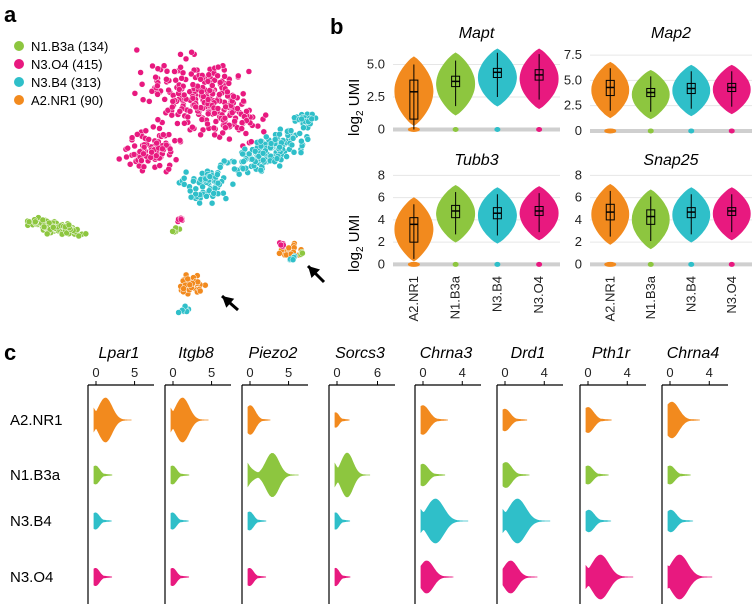  Describe the element at coordinates (414, 99) in the screenshot. I see `box` at that location.